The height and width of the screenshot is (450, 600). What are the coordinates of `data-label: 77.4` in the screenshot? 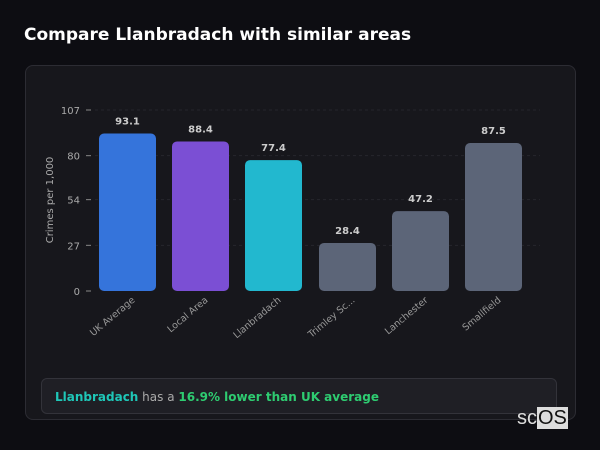 It's located at (273, 148).